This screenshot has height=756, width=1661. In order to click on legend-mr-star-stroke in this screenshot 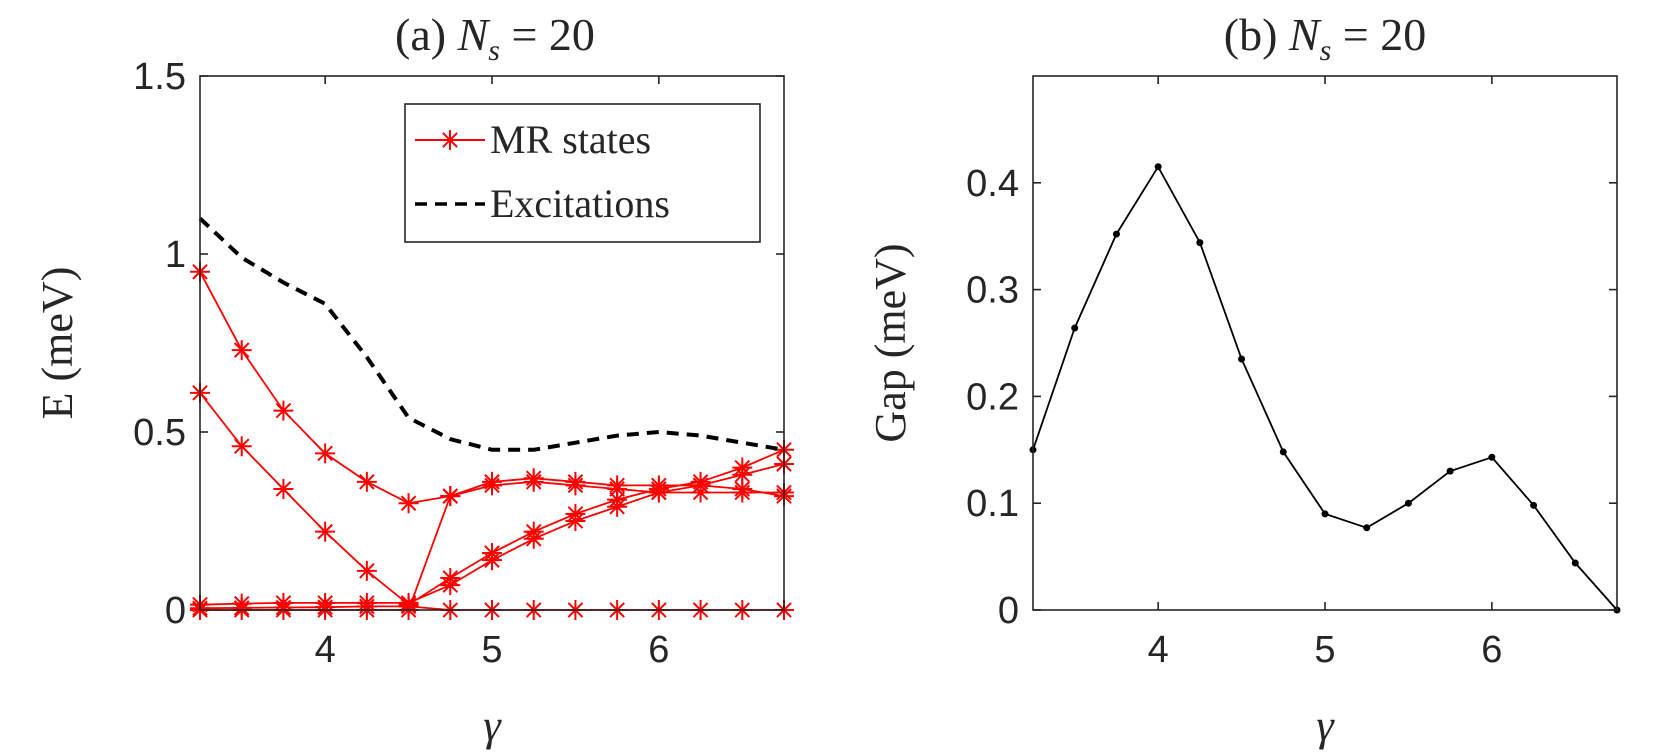, I will do `click(450, 140)`.